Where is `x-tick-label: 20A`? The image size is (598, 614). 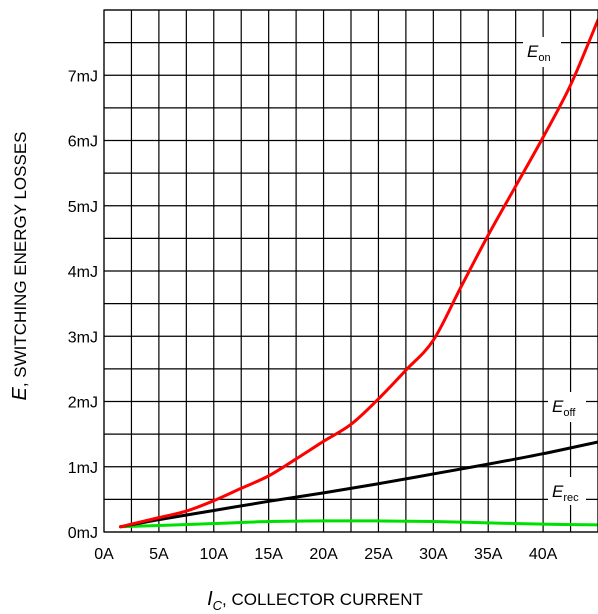 x-tick-label: 20A is located at coordinates (323, 554).